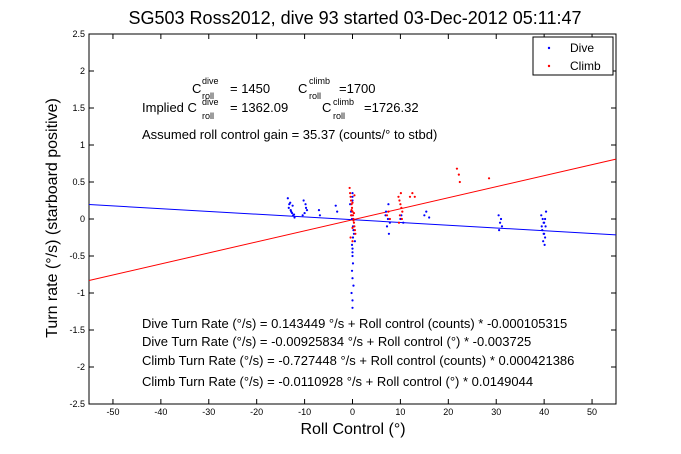  What do you see at coordinates (573, 56) in the screenshot?
I see `legend: Dive Climb` at bounding box center [573, 56].